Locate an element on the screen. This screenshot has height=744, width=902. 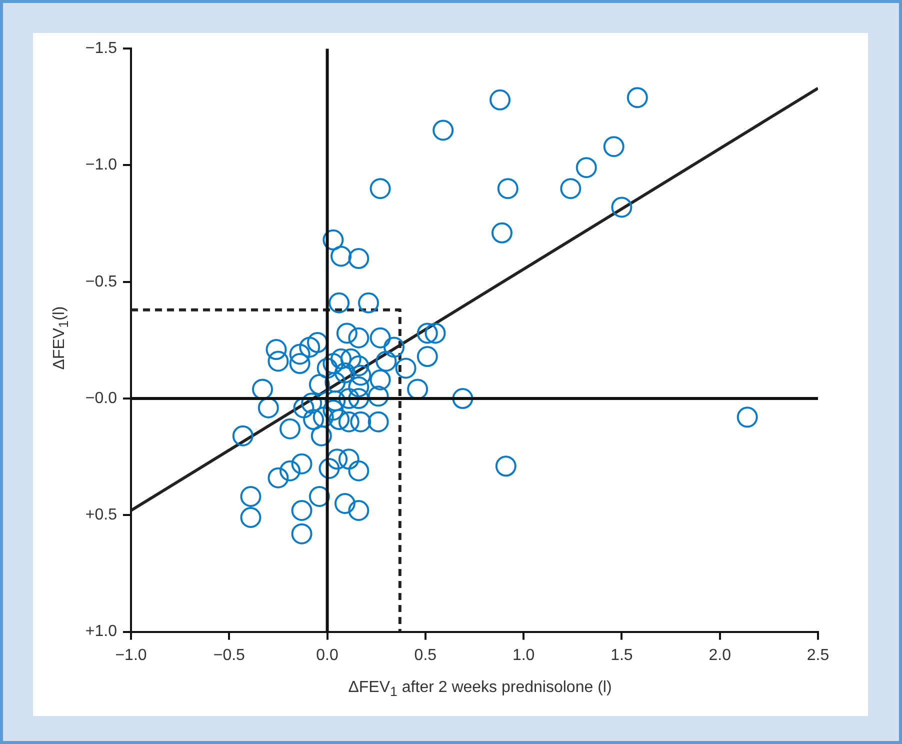
x-tick-label: 0.0 is located at coordinates (327, 655).